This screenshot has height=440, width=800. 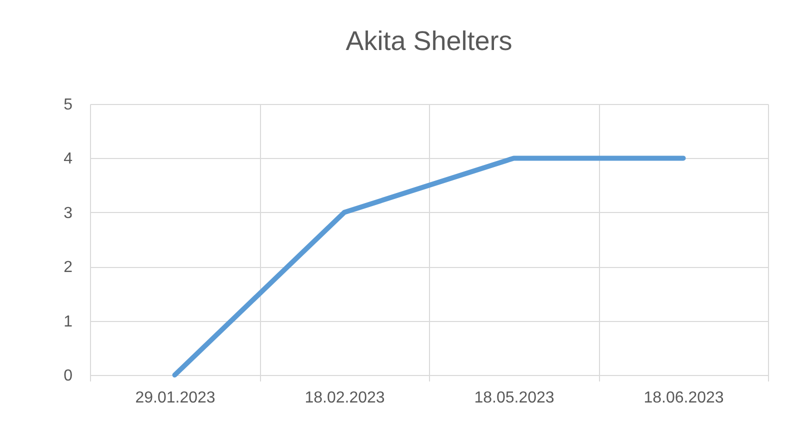 What do you see at coordinates (175, 398) in the screenshot?
I see `x-tick-label: 29.01.2023` at bounding box center [175, 398].